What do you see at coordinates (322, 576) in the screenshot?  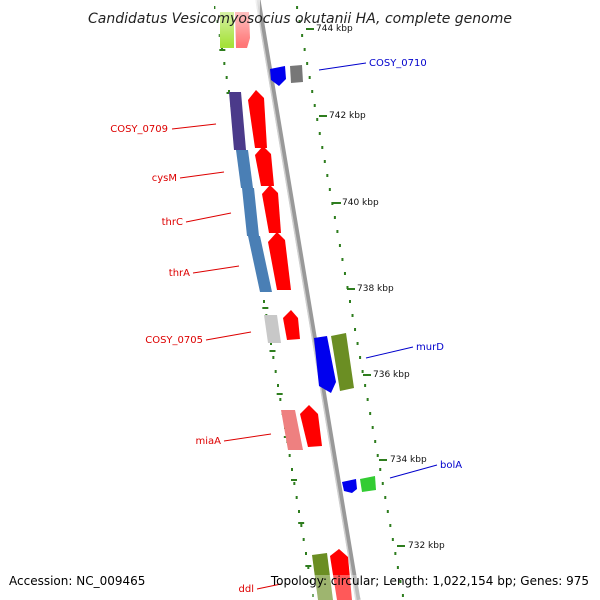 I see `feature-bar-ddl` at bounding box center [322, 576].